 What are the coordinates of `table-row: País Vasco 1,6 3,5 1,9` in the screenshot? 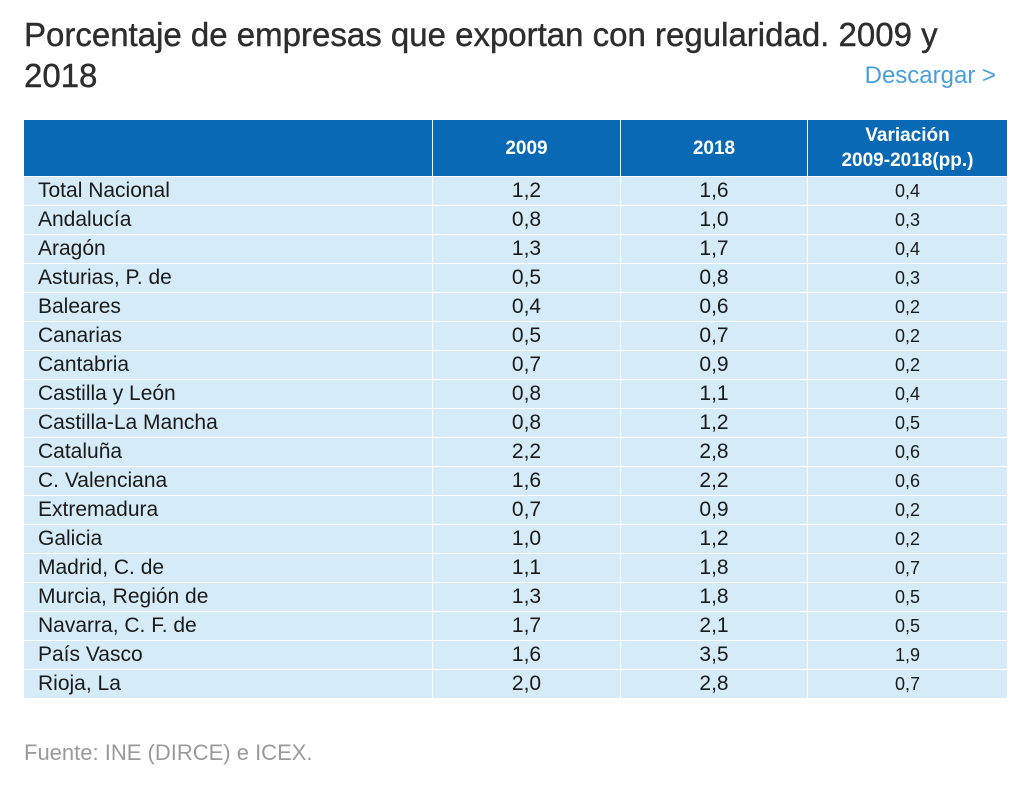 It's located at (515, 654).